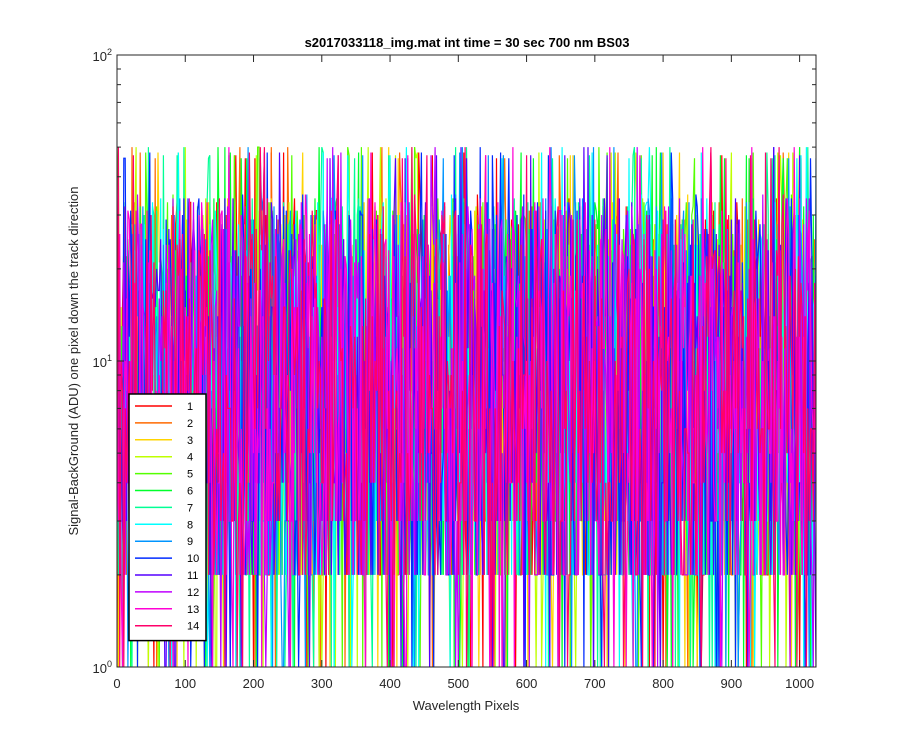  Describe the element at coordinates (192, 576) in the screenshot. I see `legend-label-11: 11` at that location.